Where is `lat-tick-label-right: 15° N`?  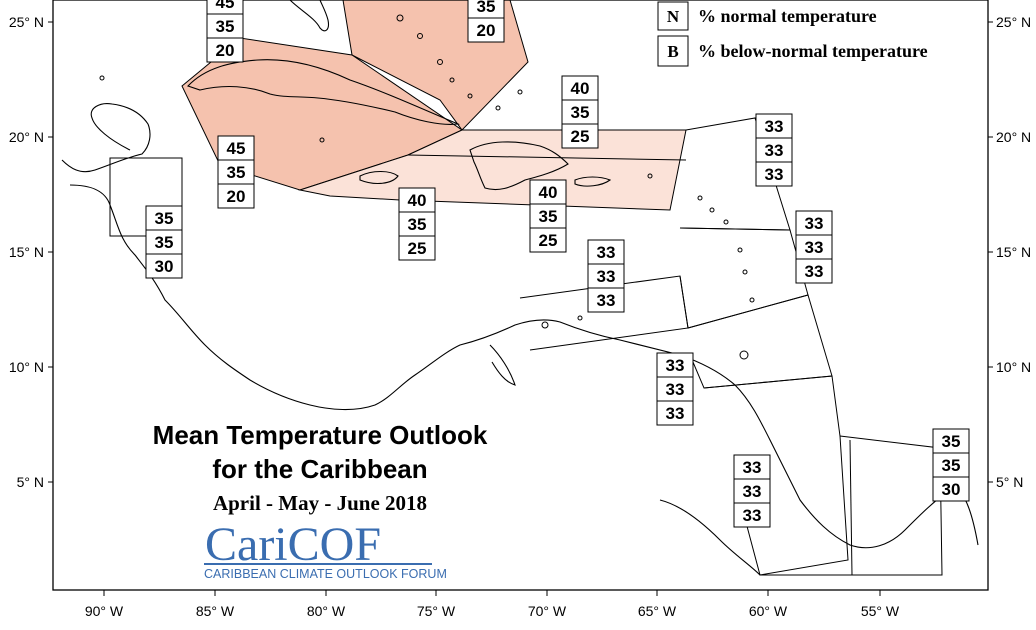 lat-tick-label-right: 15° N is located at coordinates (1013, 252).